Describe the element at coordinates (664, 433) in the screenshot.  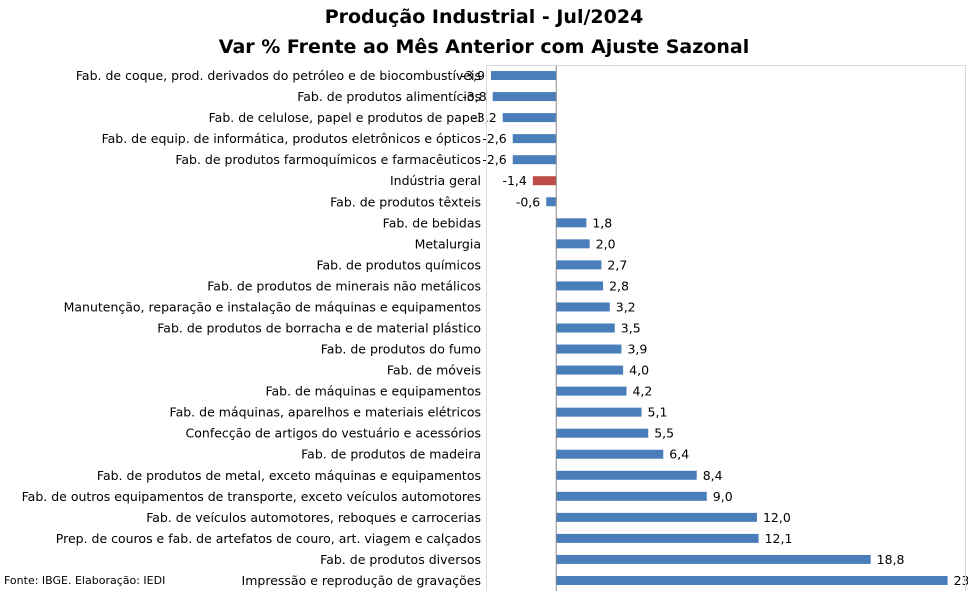
I see `data-label: 5,5` at that location.